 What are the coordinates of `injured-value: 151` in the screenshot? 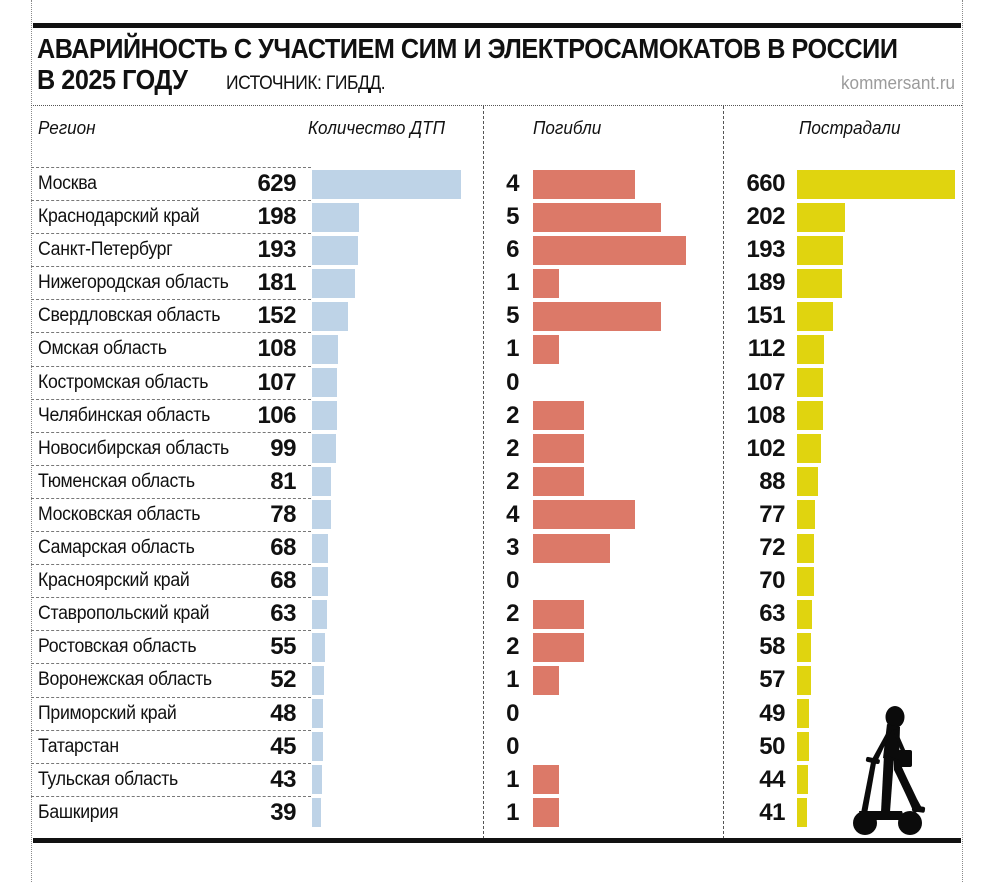 It's located at (765, 316).